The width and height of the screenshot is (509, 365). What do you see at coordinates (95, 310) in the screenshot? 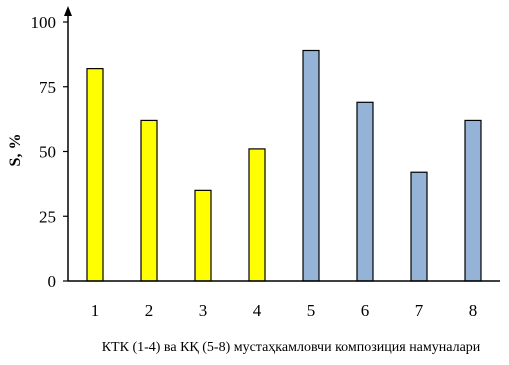
I see `x-tick-label: 1` at bounding box center [95, 310].